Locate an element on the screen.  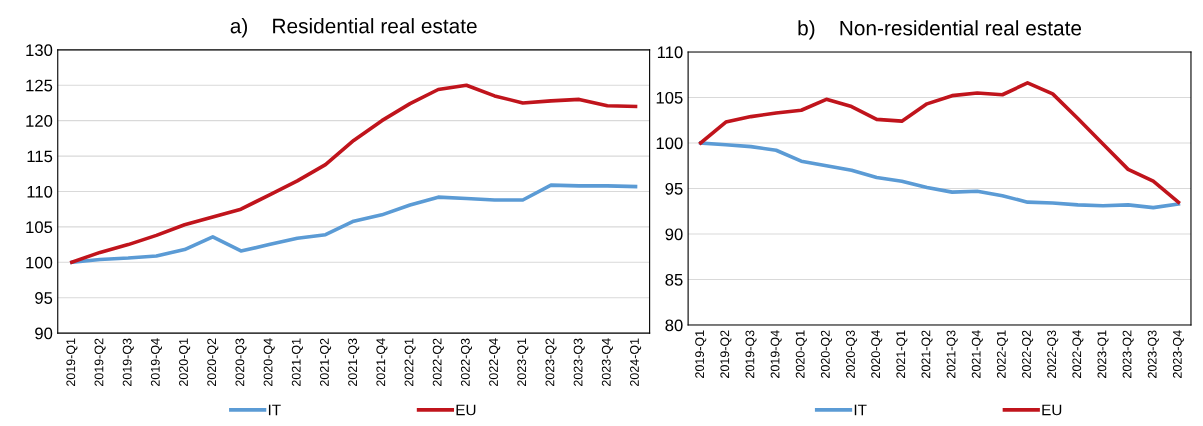
chart-title: a) Residential real estate is located at coordinates (353, 28).